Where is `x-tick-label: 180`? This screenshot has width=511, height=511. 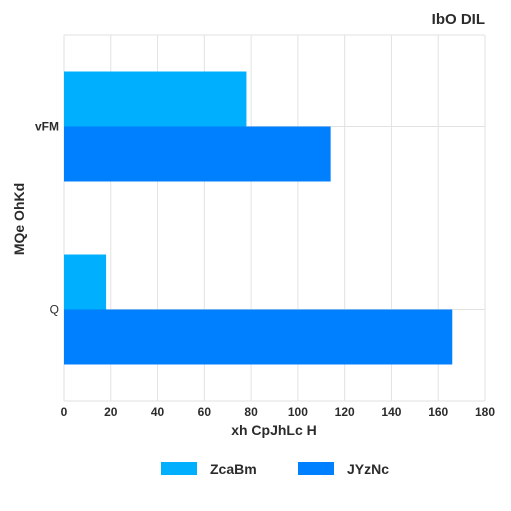 x-tick-label: 180 is located at coordinates (485, 412).